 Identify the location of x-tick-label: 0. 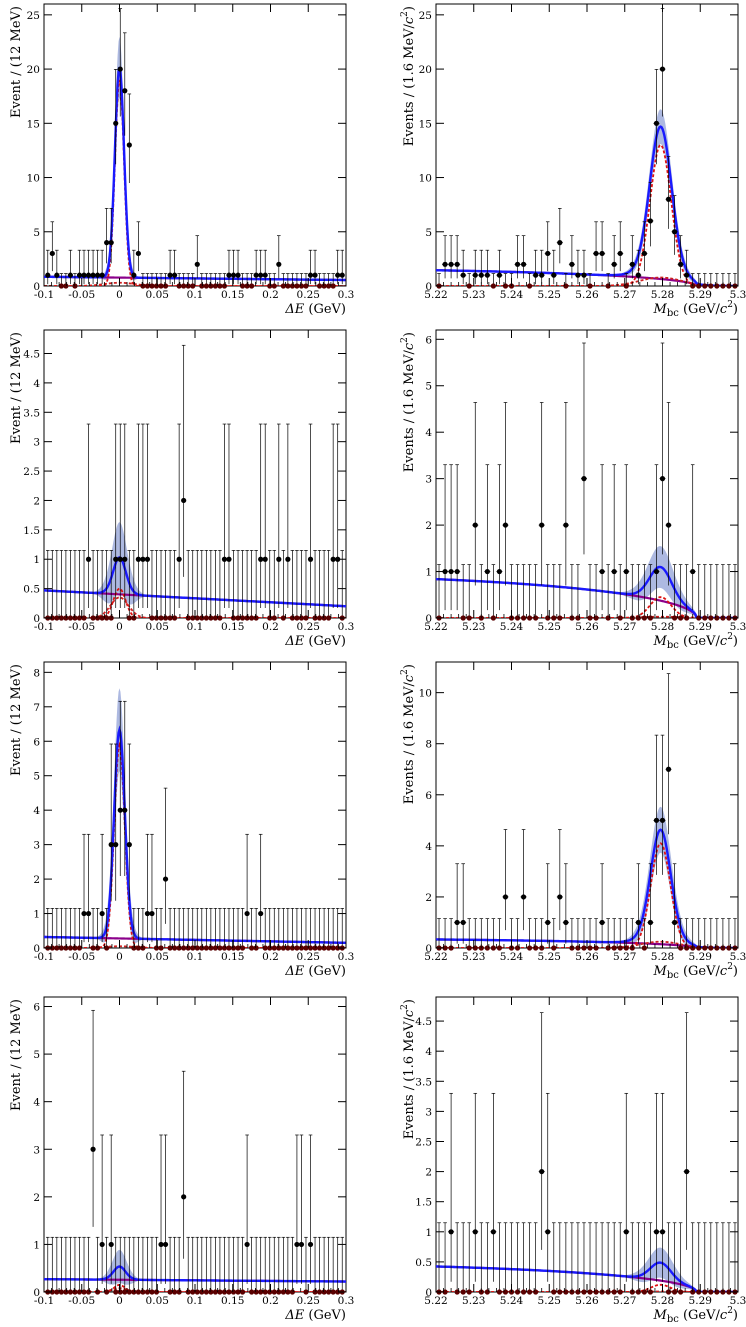
(119, 957).